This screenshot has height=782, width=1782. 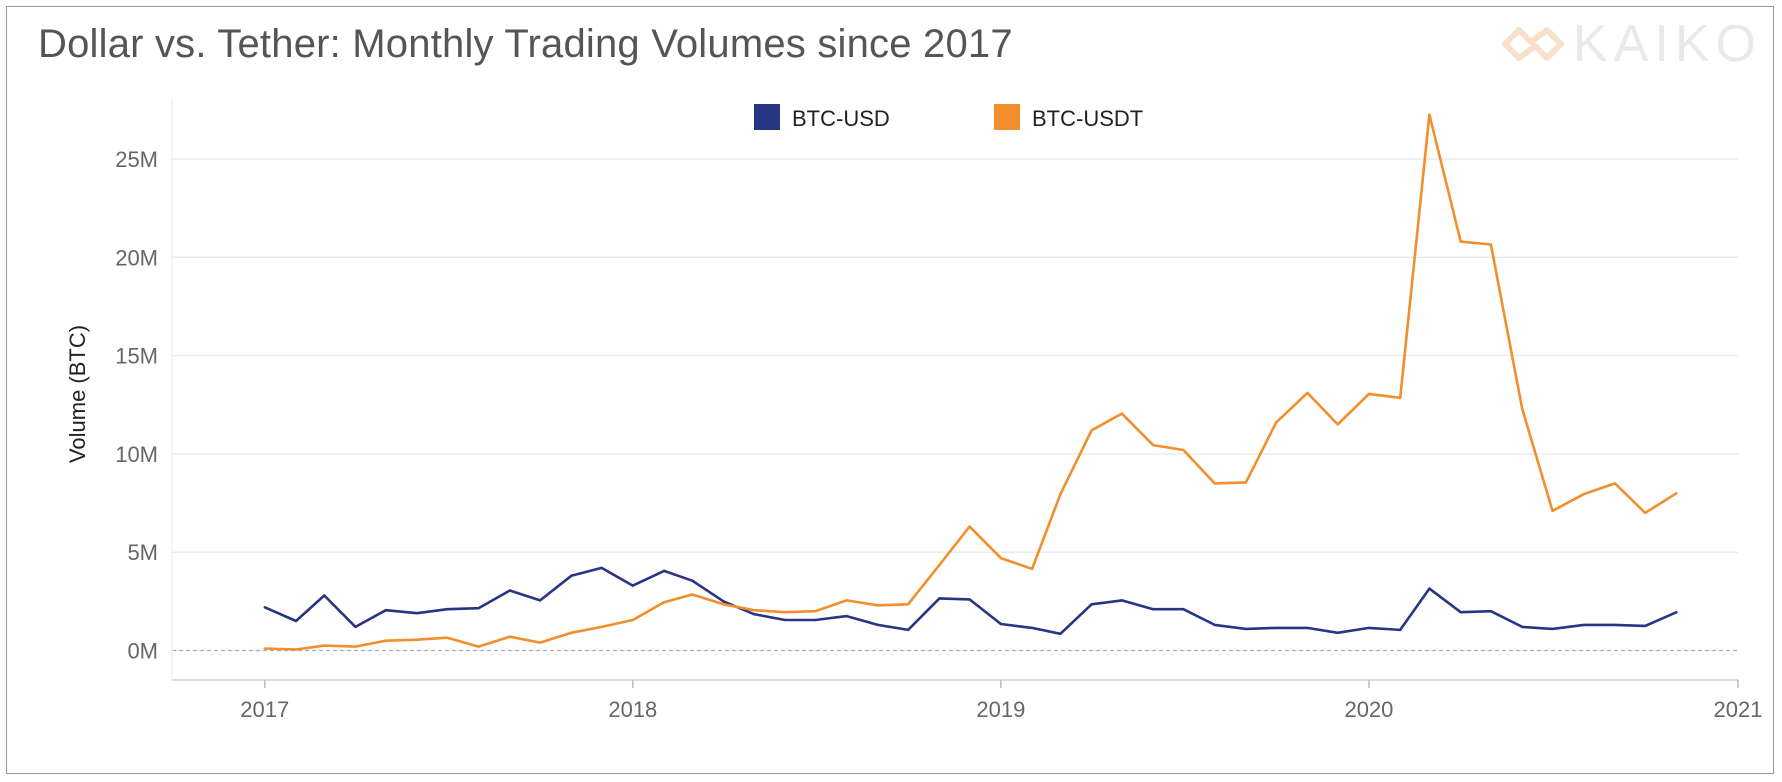 I want to click on legend-label: BTC-USDT, so click(x=1087, y=118).